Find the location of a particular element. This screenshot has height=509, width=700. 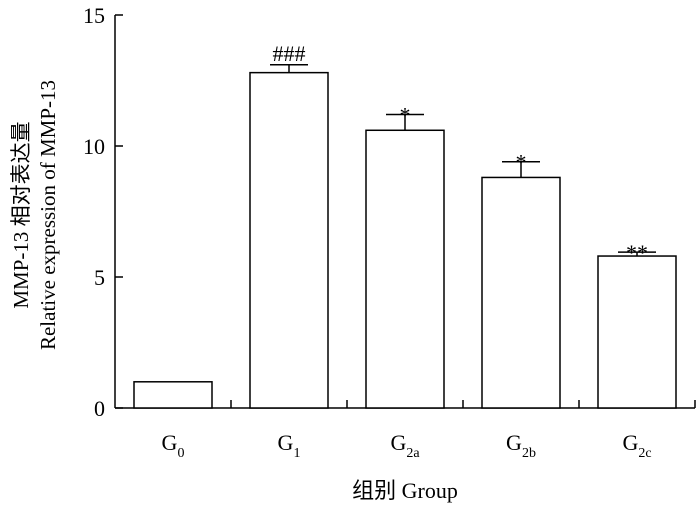

x-tick-label: G0 is located at coordinates (173, 445).